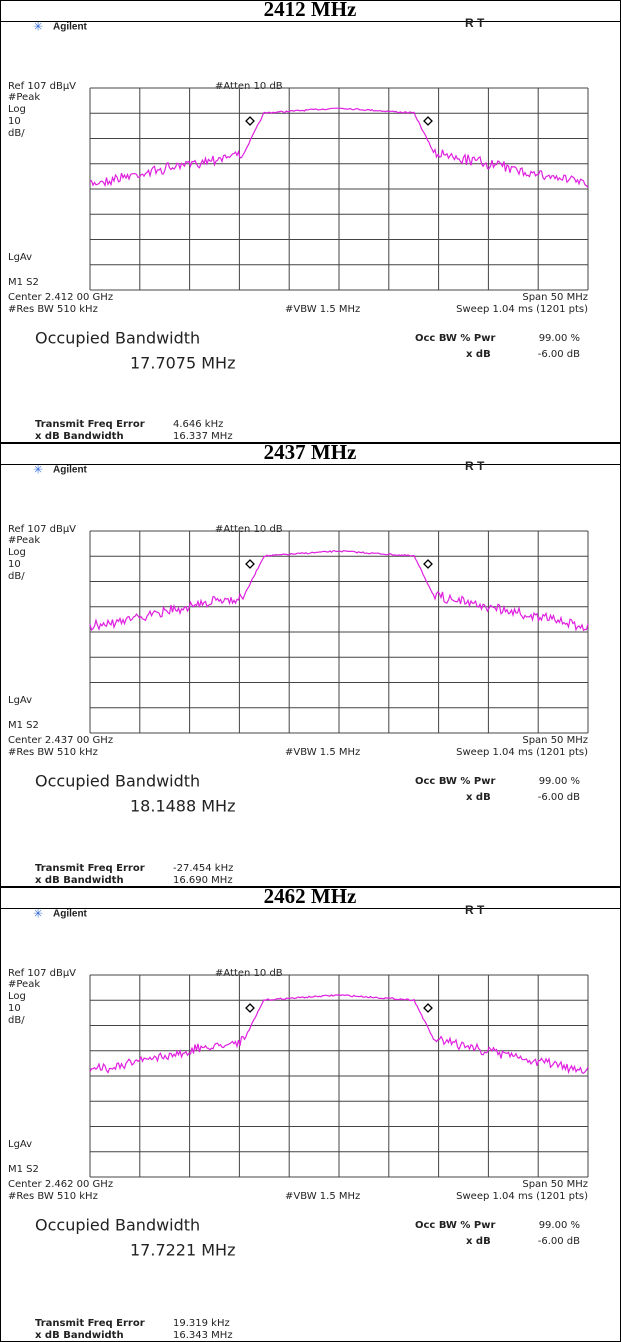 The width and height of the screenshot is (621, 1342). What do you see at coordinates (60, 1184) in the screenshot?
I see `center: Center 2.462 00 GHz` at bounding box center [60, 1184].